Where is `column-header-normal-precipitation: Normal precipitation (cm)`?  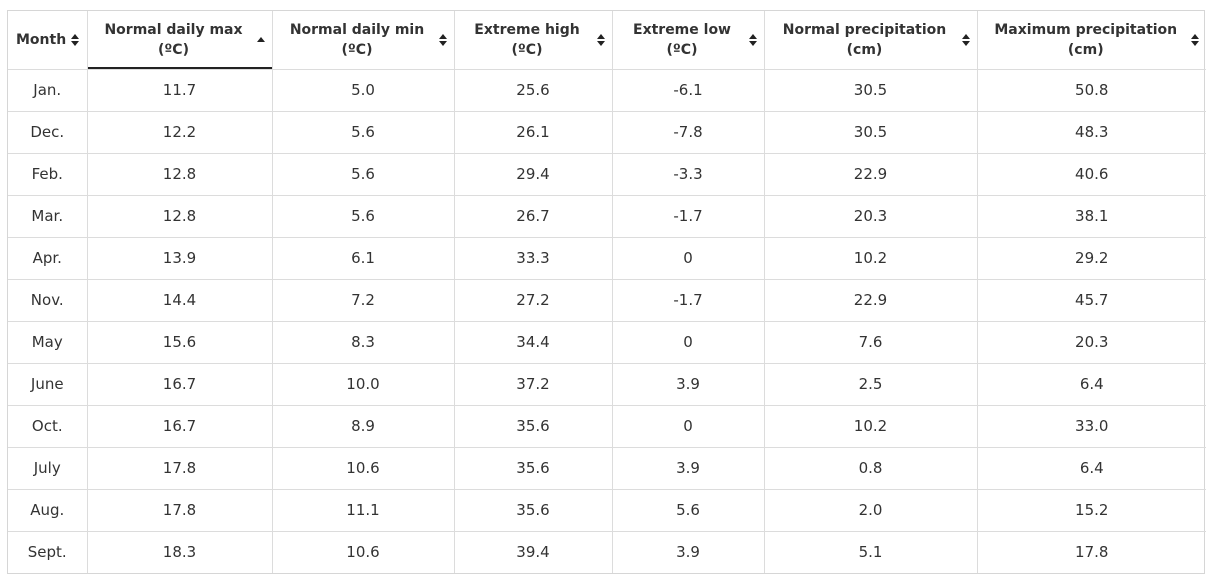
column-header-normal-precipitation: Normal precipitation (cm) is located at coordinates (871, 40).